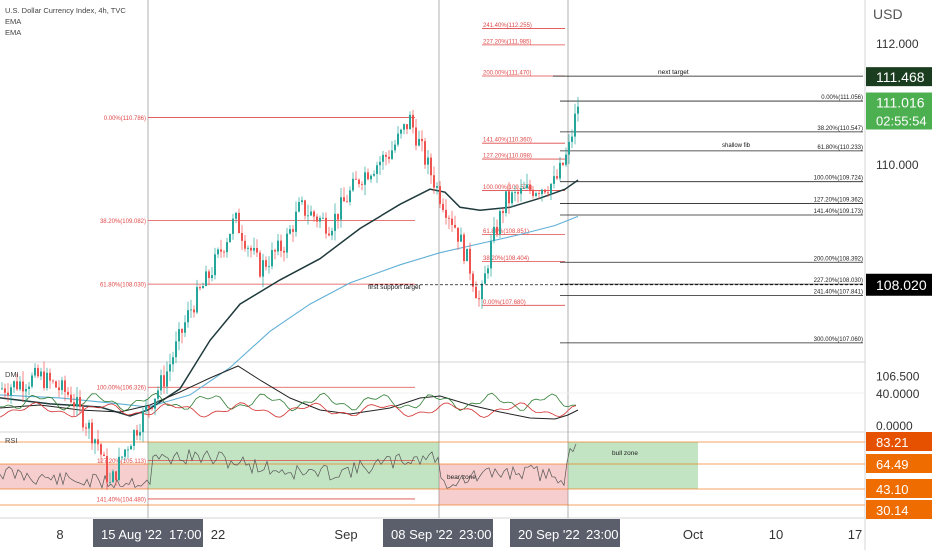  Describe the element at coordinates (899, 77) in the screenshot. I see `next-target-badge` at that location.